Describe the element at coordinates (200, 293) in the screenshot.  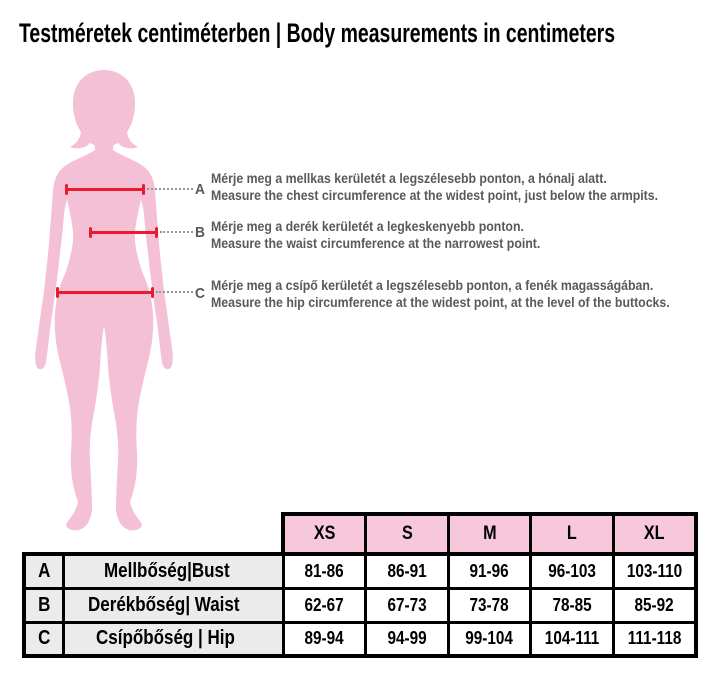
I see `hip-letter-label: C` at that location.